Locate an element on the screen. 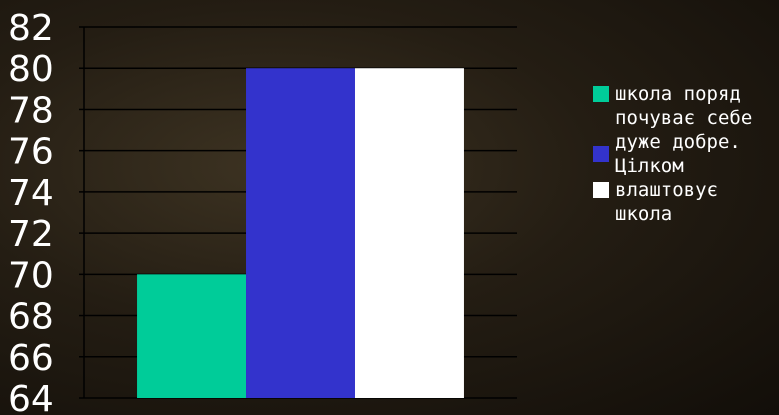  y-tick-label: 74 is located at coordinates (31, 193).